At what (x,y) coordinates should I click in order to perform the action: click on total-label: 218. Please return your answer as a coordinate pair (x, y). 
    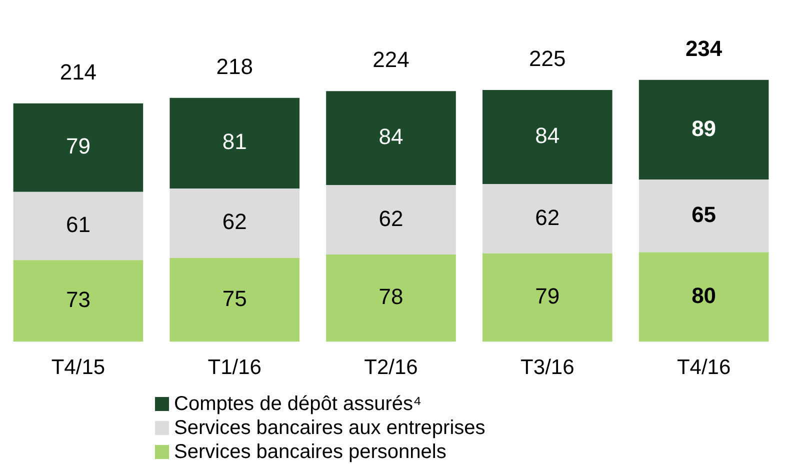
    Looking at the image, I should click on (234, 66).